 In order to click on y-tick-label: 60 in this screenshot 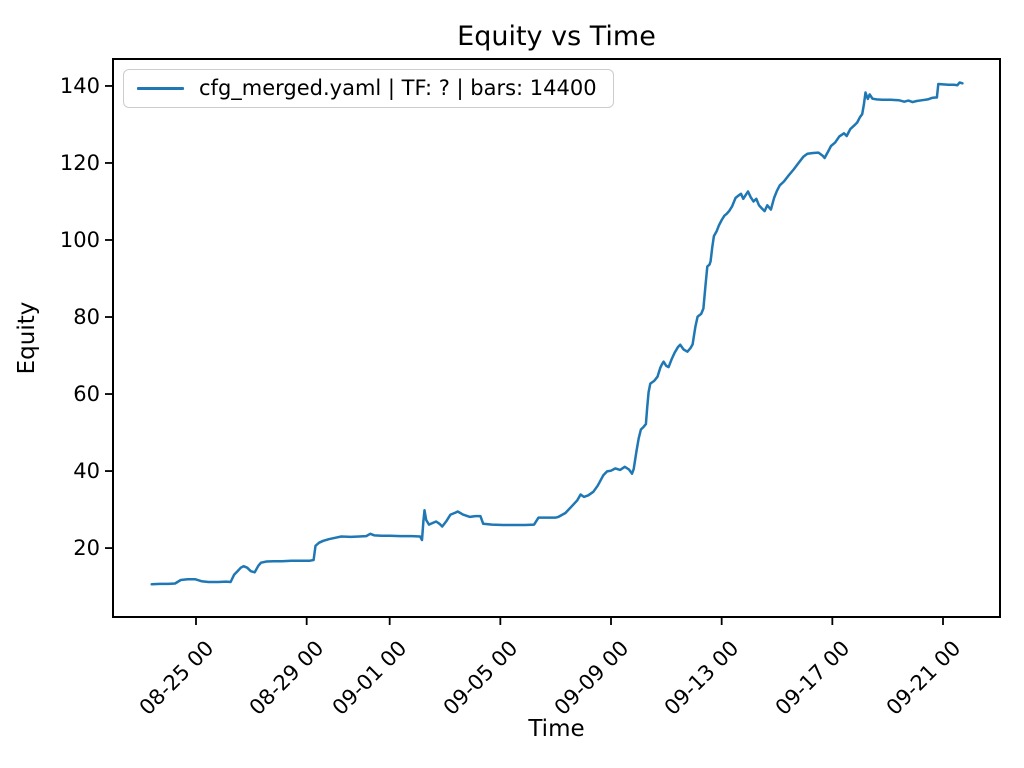, I will do `click(86, 394)`.